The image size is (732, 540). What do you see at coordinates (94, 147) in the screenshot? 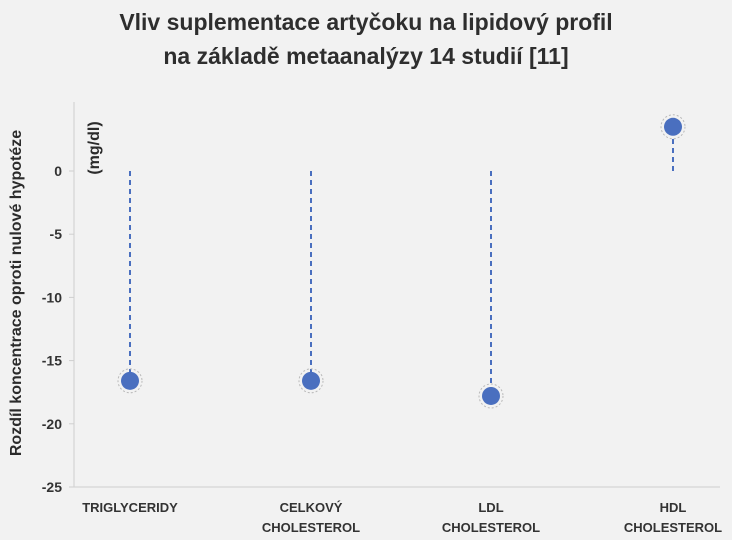
I see `unit-label: (mg/dl)` at bounding box center [94, 147].